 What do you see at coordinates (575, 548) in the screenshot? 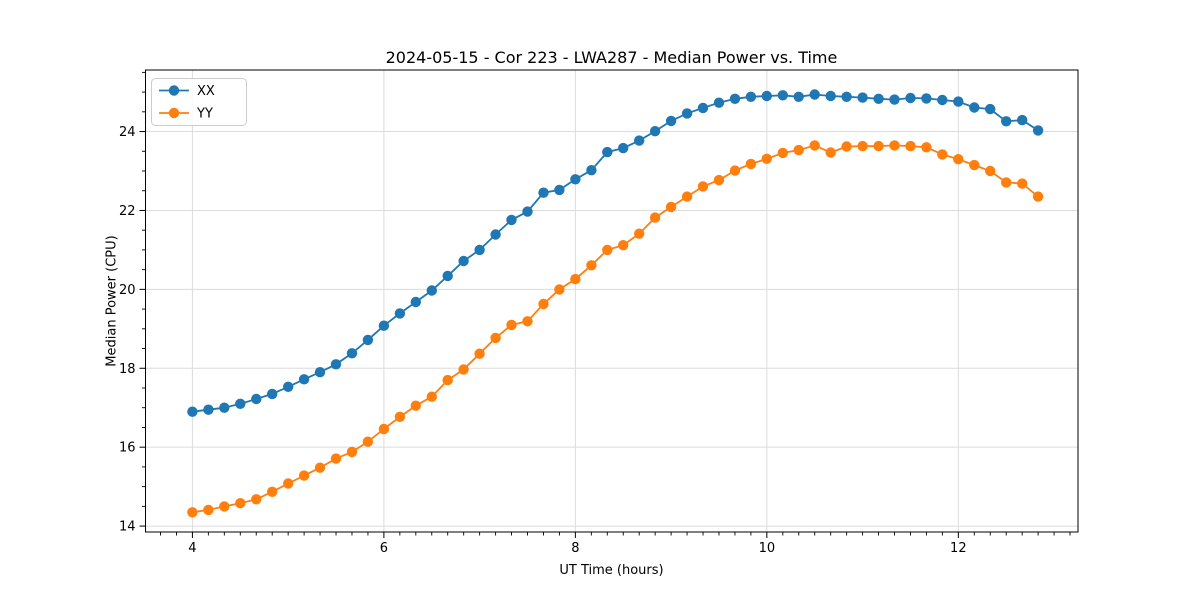
I see `x-tick-label: 8` at bounding box center [575, 548].